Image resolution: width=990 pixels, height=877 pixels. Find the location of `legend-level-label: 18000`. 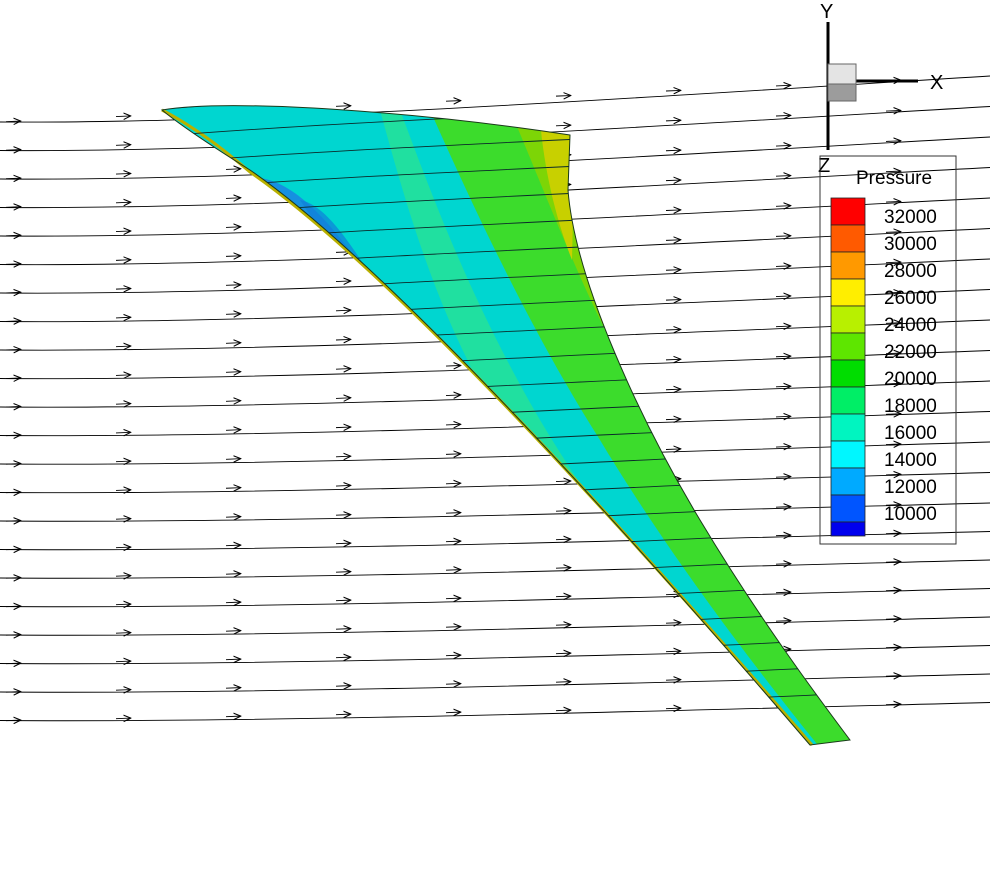

legend-level-label: 18000 is located at coordinates (910, 406).